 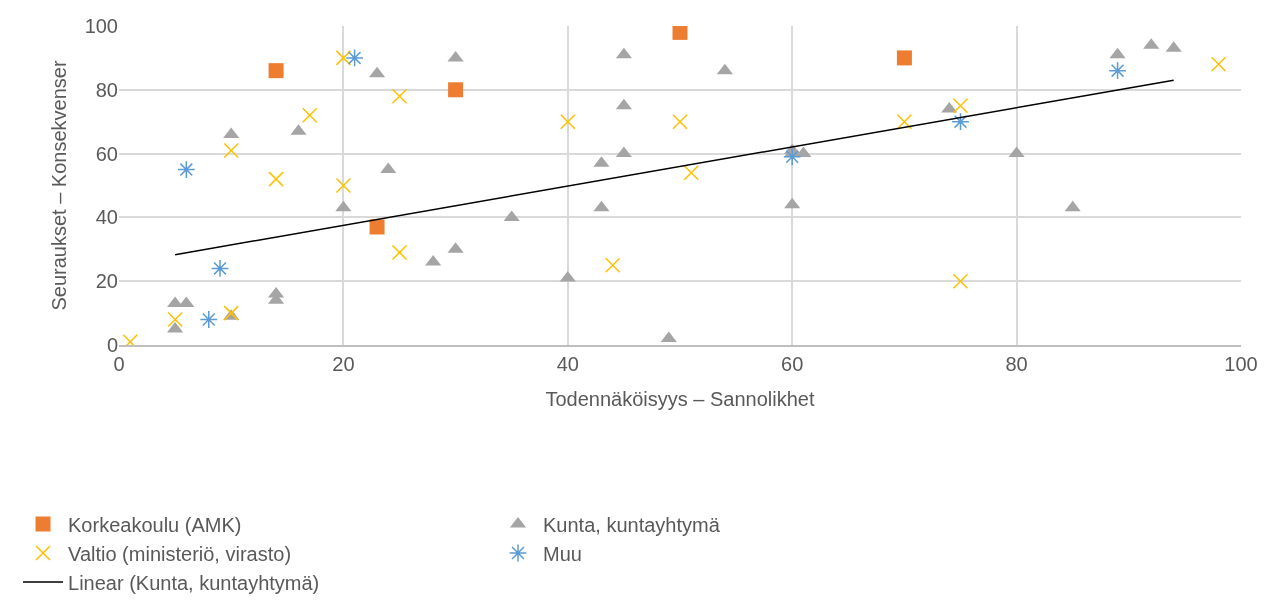 I want to click on y-tick-label: 40, so click(x=106, y=217).